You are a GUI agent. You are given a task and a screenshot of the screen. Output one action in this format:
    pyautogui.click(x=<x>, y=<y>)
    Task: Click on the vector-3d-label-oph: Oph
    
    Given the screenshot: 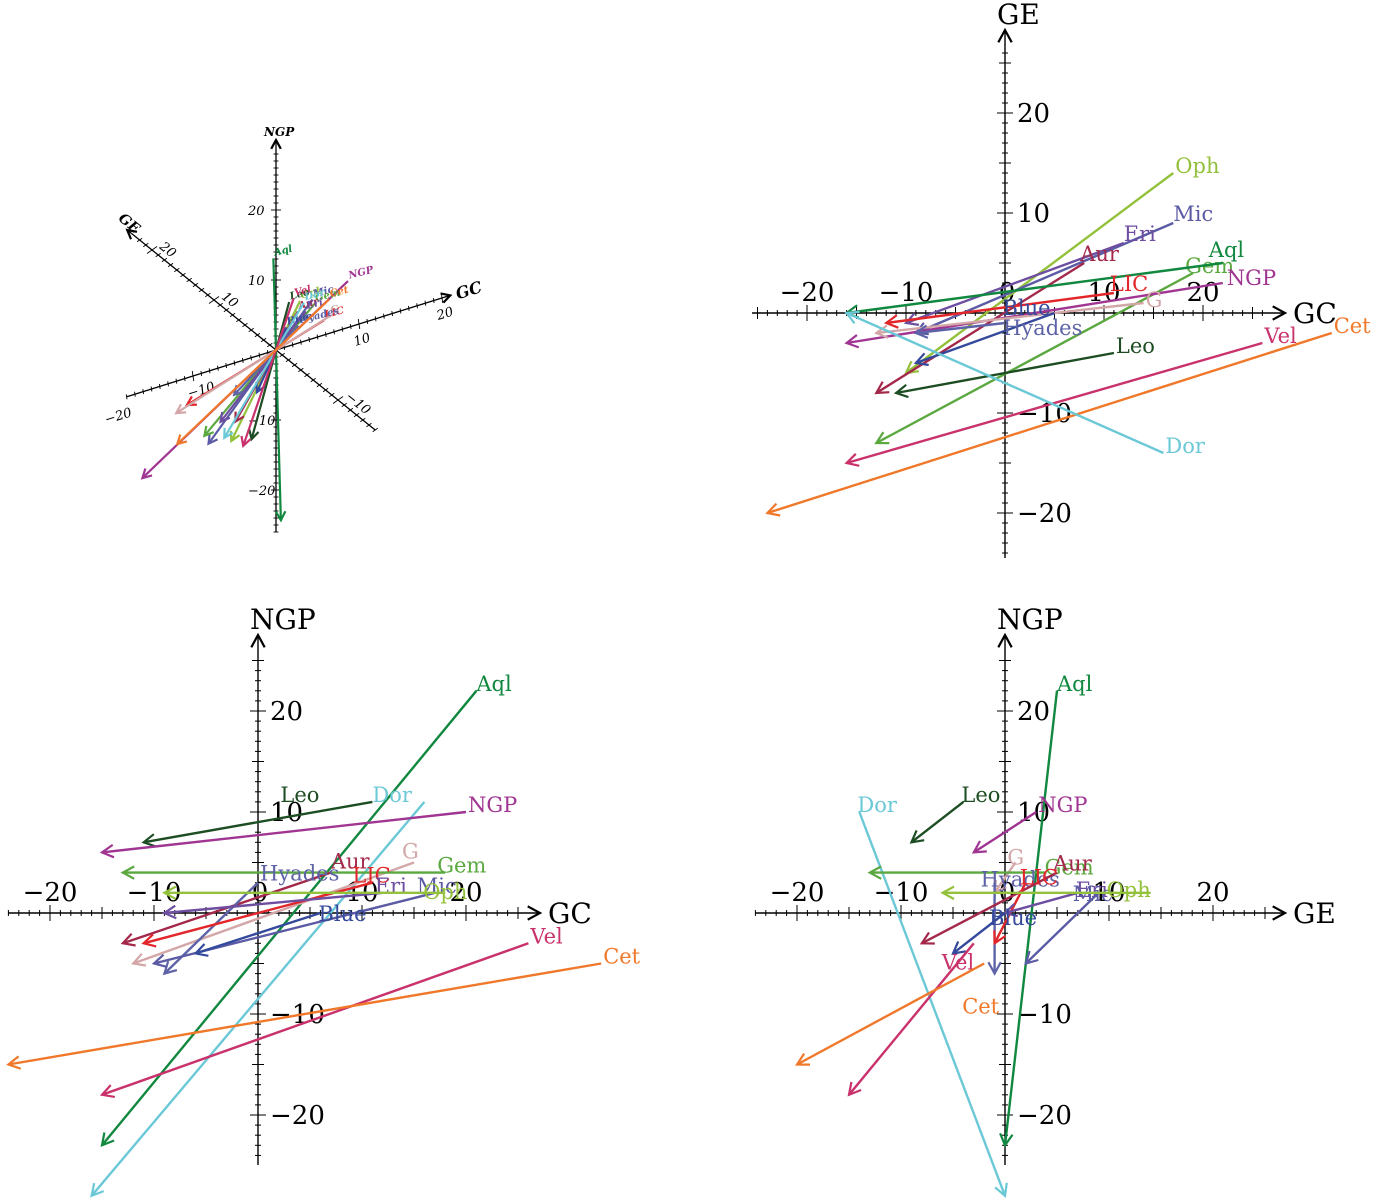 What is the action you would take?
    pyautogui.click(x=312, y=293)
    